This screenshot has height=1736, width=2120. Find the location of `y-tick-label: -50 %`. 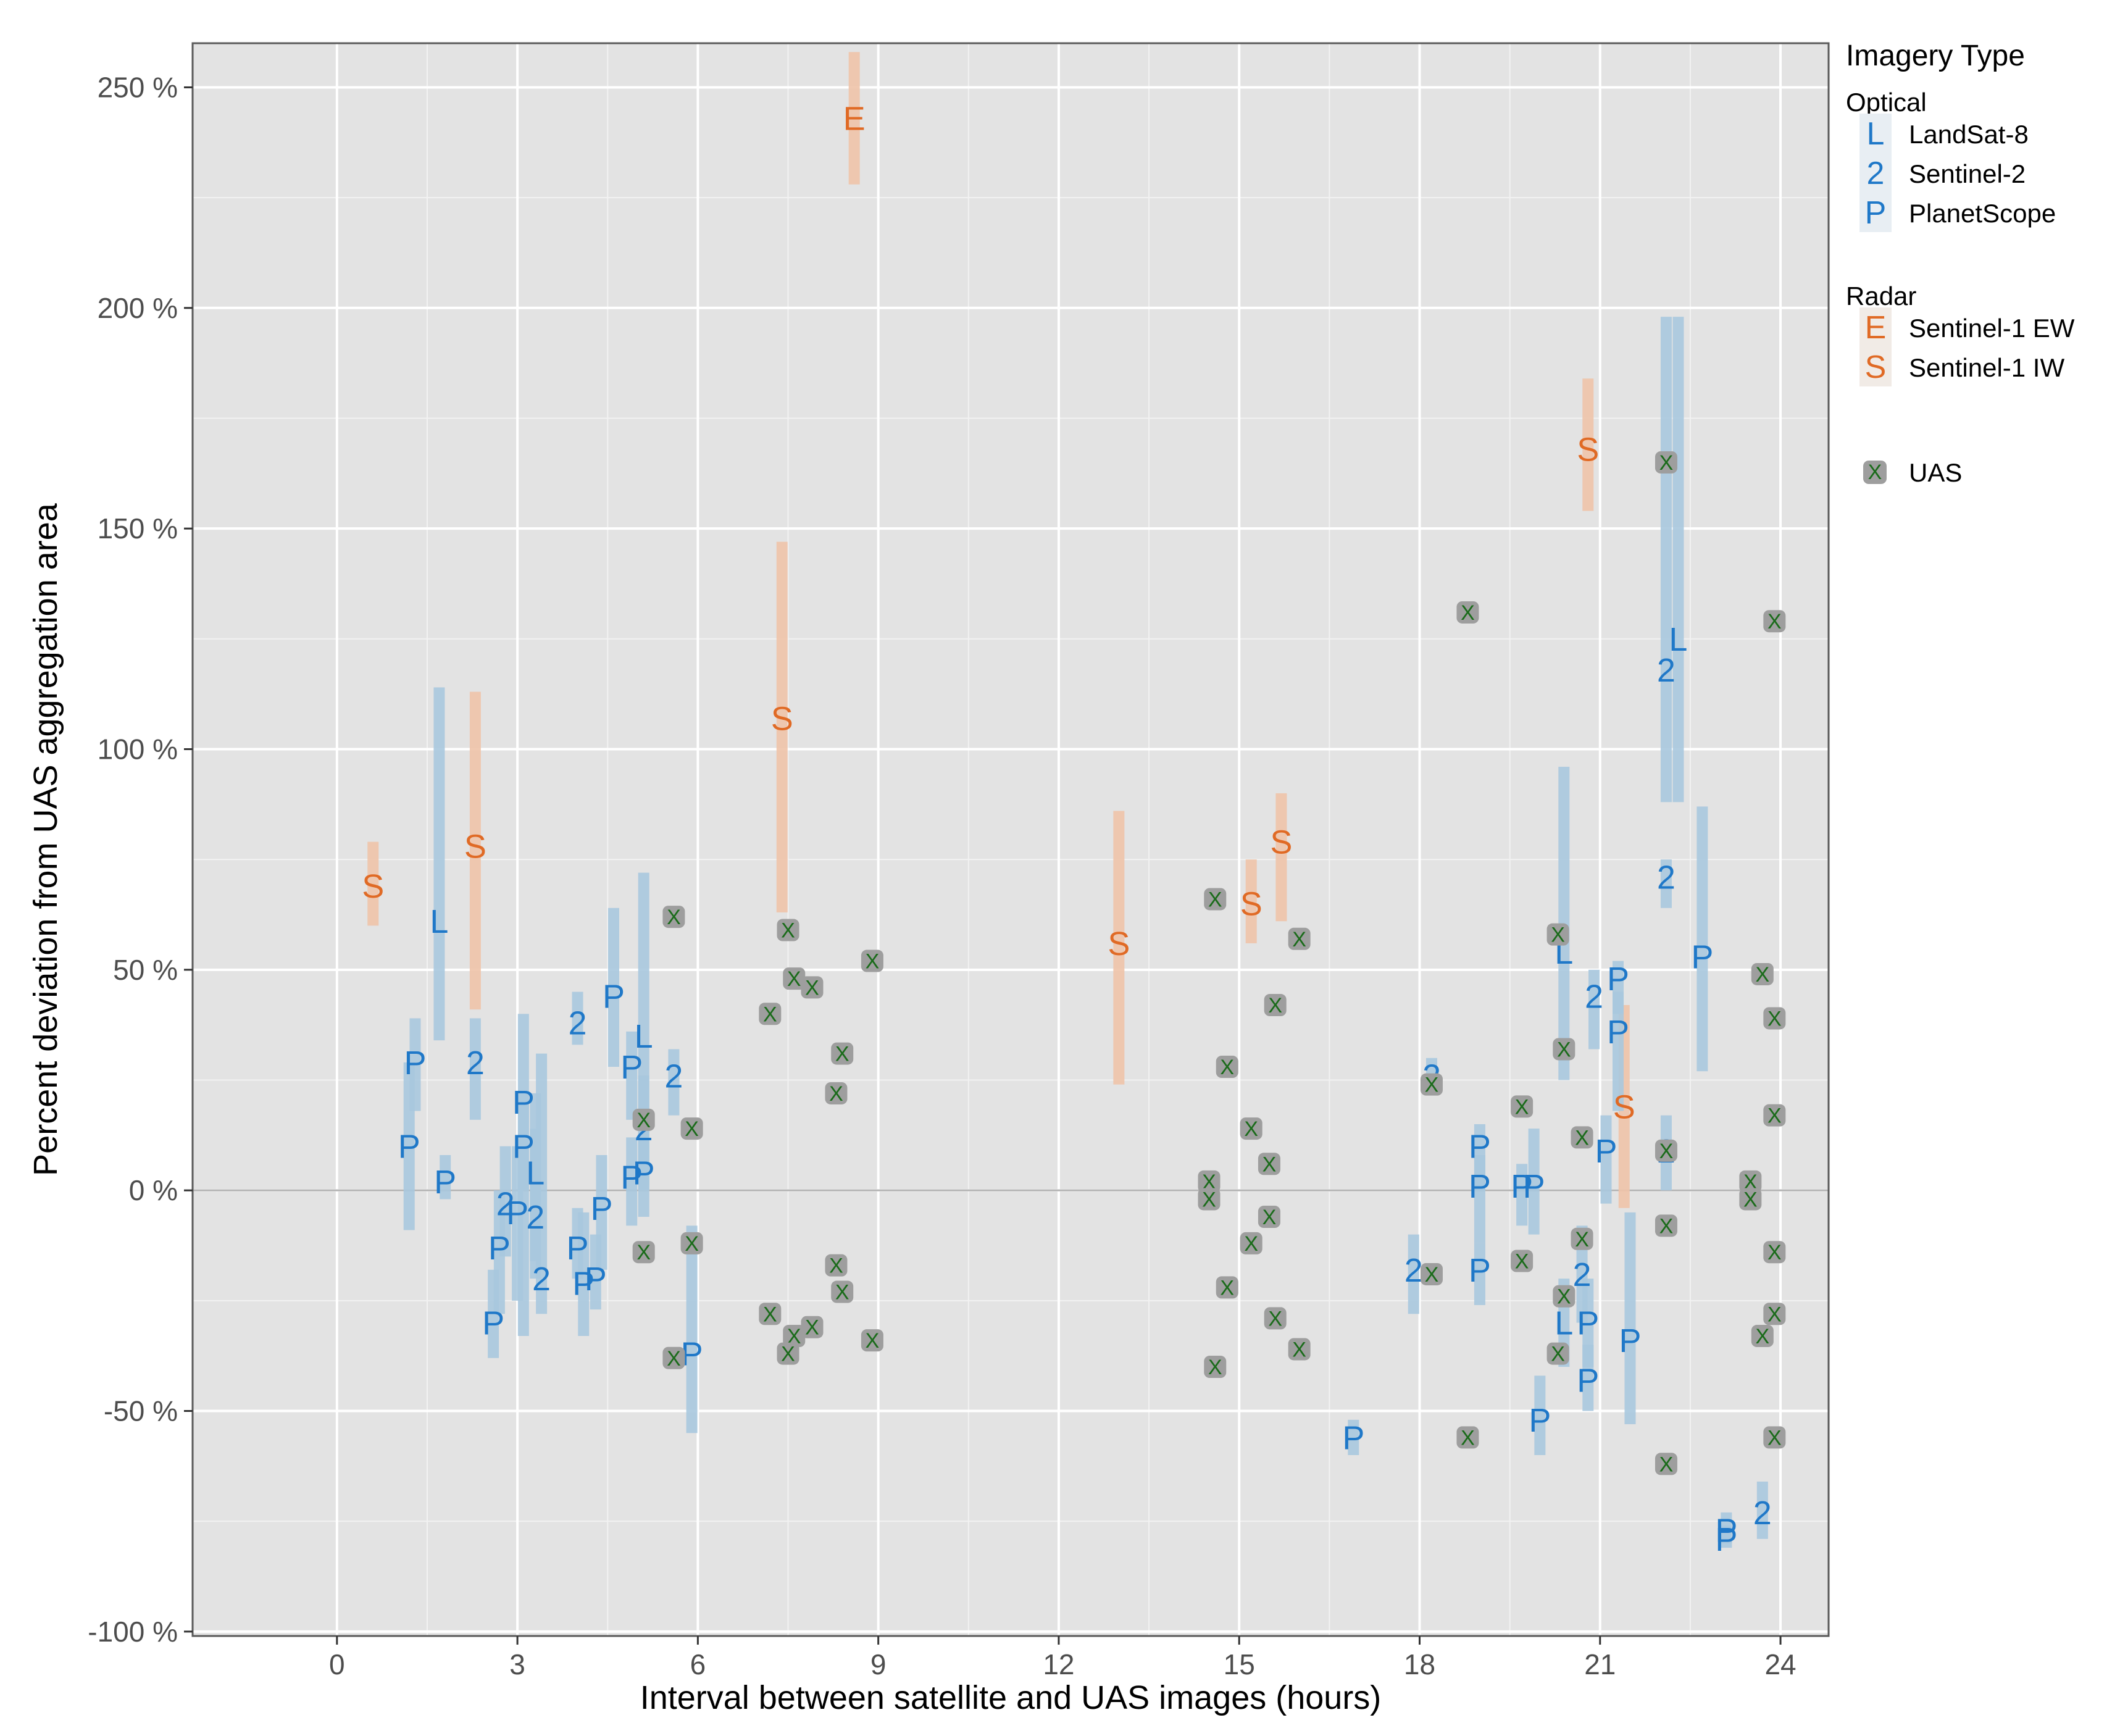

y-tick-label: -50 % is located at coordinates (141, 1411).